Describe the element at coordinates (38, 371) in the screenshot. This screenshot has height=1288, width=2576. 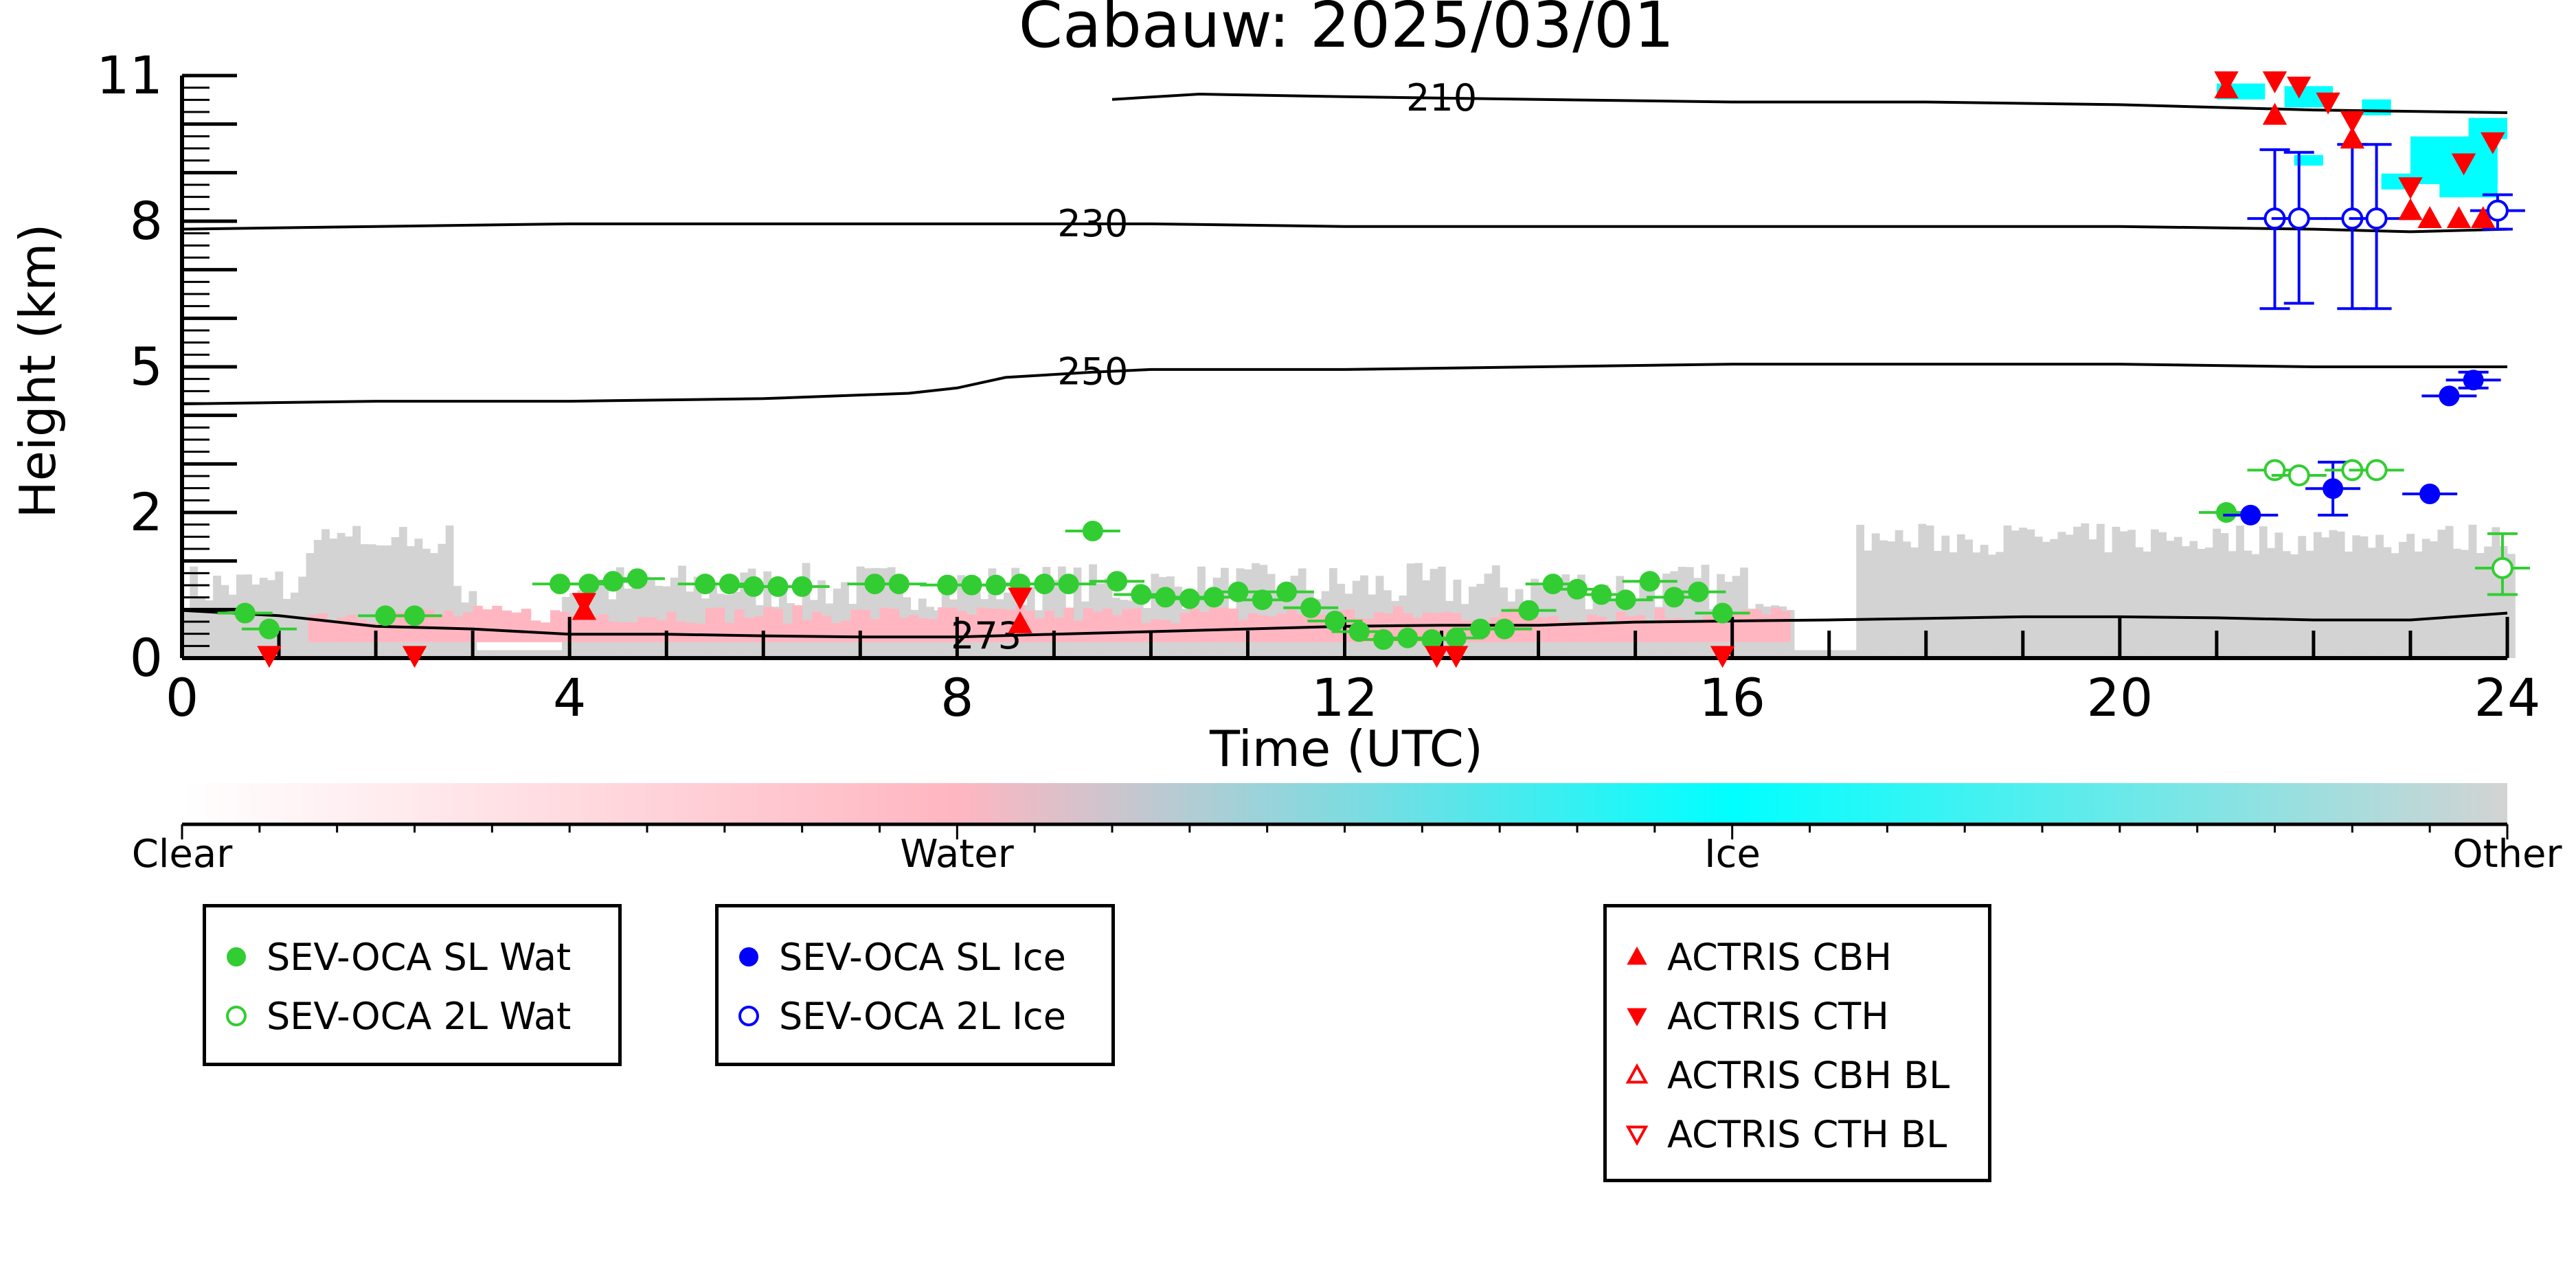
I see `y-axis-label: Height (km)` at that location.